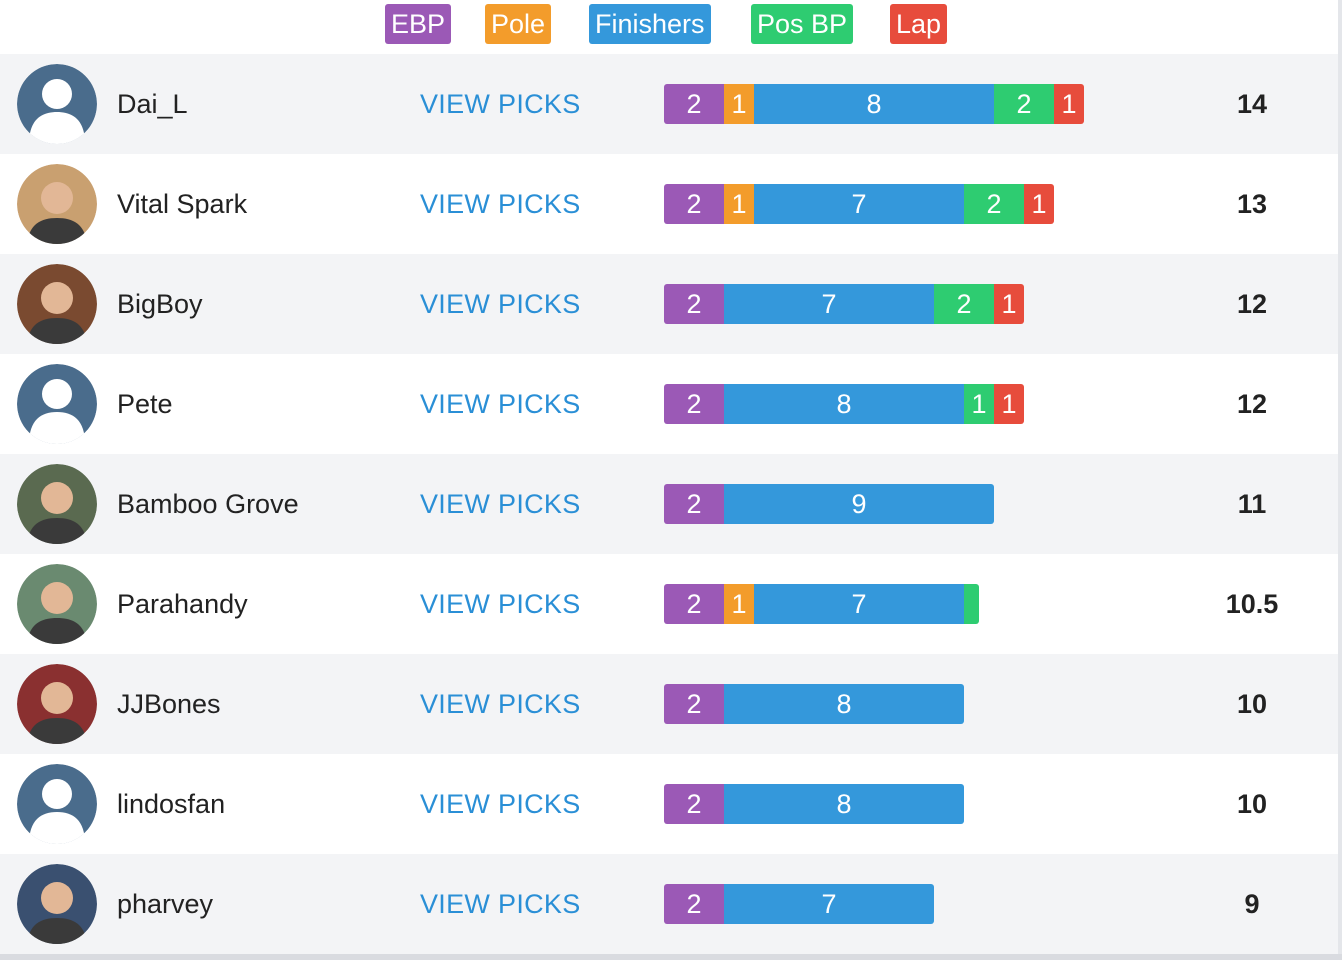 This screenshot has height=960, width=1342. I want to click on leaderboard-row: Pete VIEW PICKS 2 8 1 1 12, so click(669, 404).